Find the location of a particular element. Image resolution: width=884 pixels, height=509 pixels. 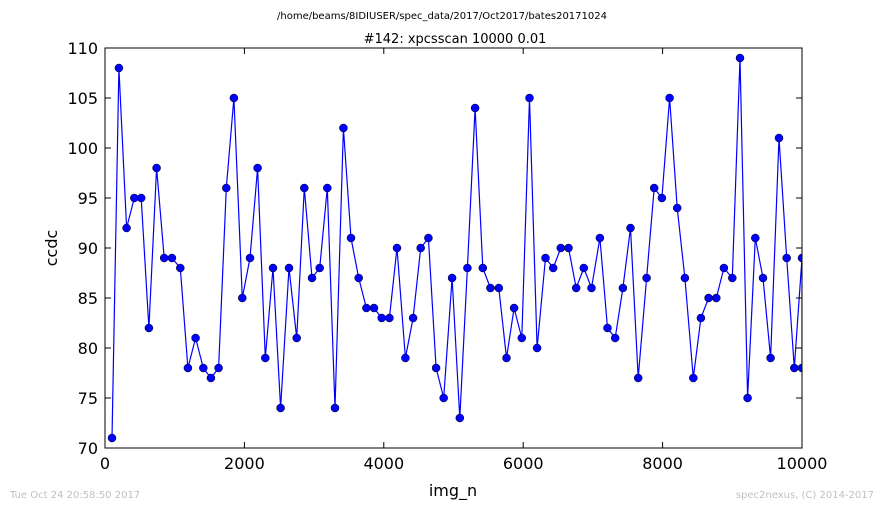

x-tick-label: 2000 is located at coordinates (244, 463).